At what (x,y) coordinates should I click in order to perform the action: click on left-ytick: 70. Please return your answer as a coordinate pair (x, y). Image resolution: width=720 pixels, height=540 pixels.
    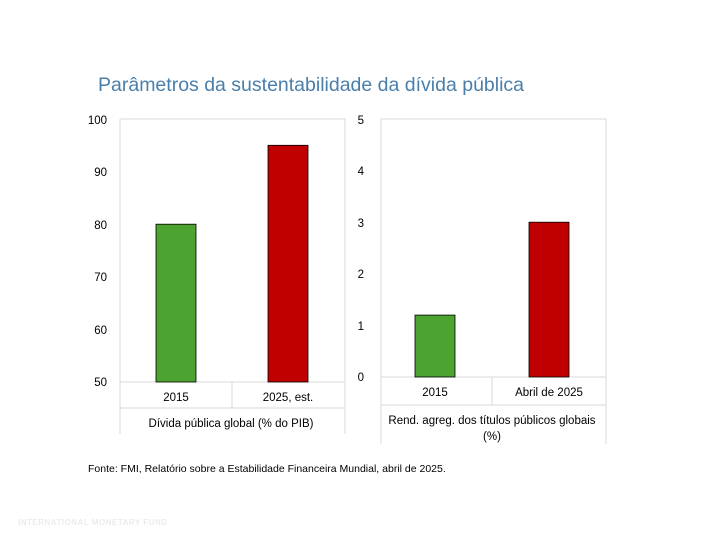
    Looking at the image, I should click on (100, 278).